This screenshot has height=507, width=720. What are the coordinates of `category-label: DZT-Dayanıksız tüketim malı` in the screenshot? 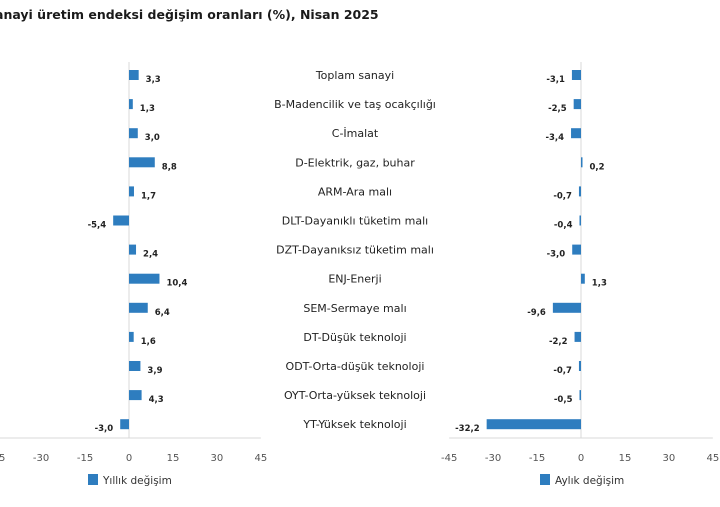 It's located at (355, 250).